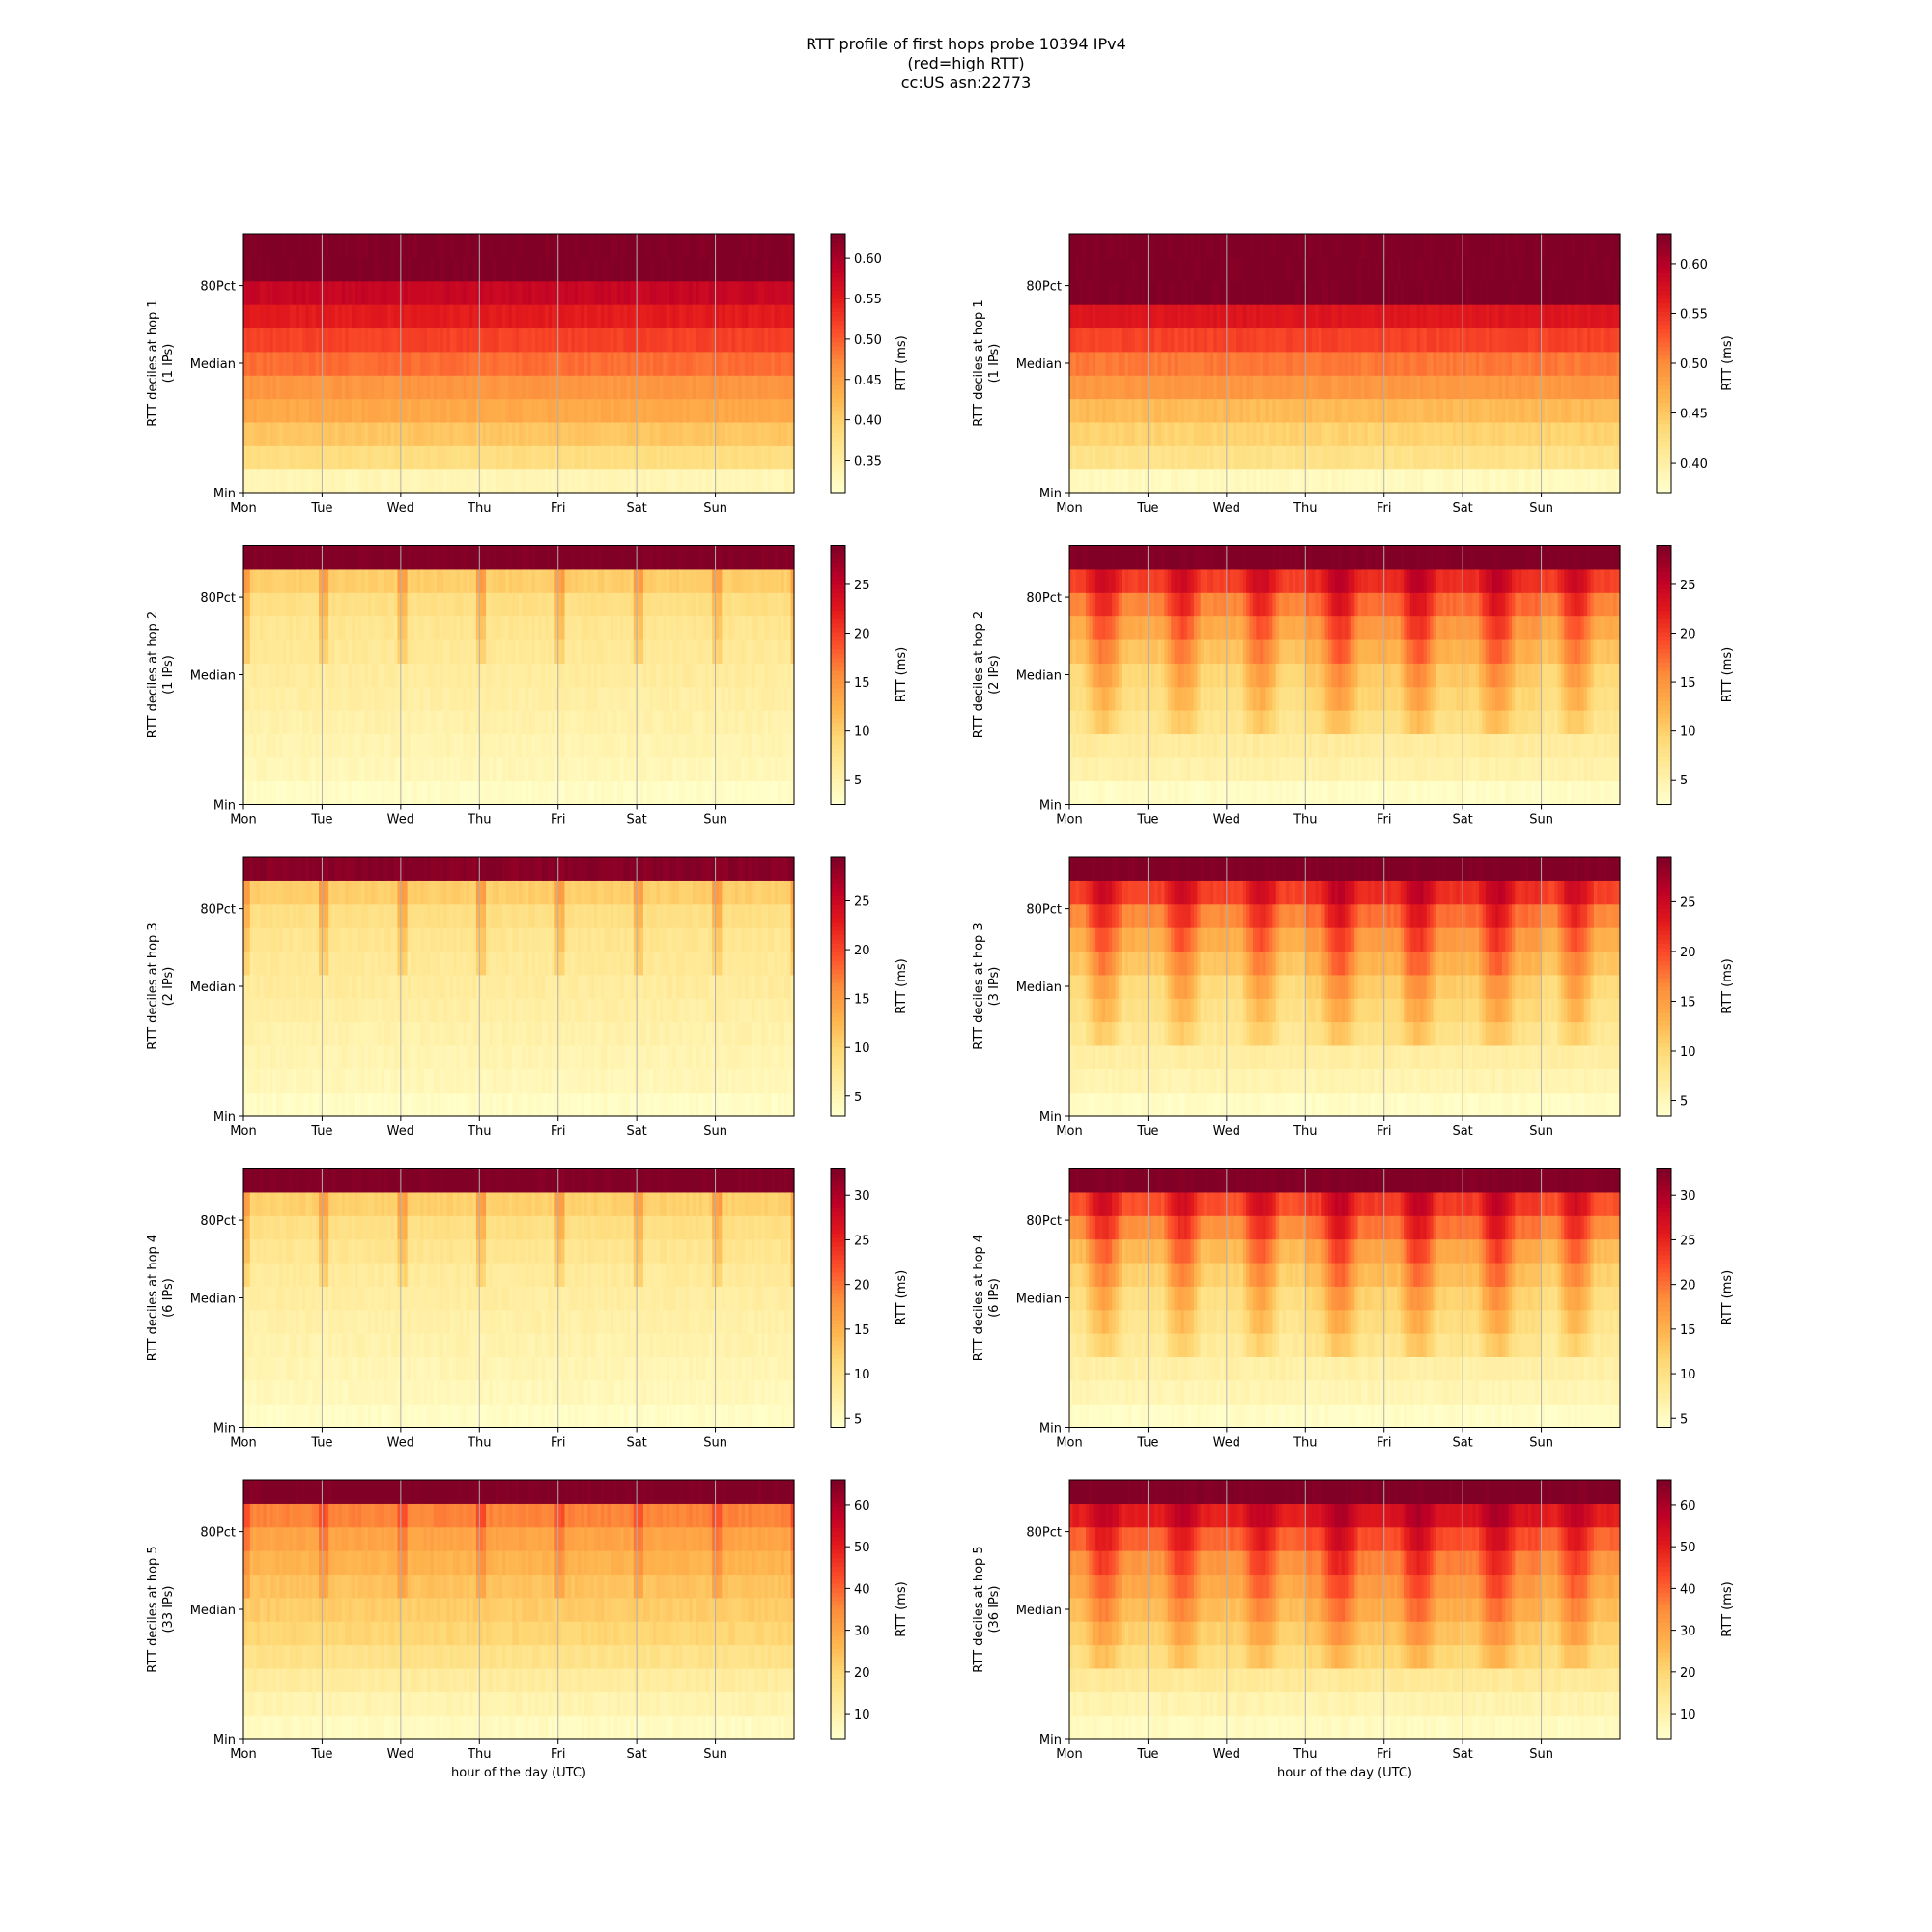  I want to click on y-tick-label: Min, so click(1050, 494).